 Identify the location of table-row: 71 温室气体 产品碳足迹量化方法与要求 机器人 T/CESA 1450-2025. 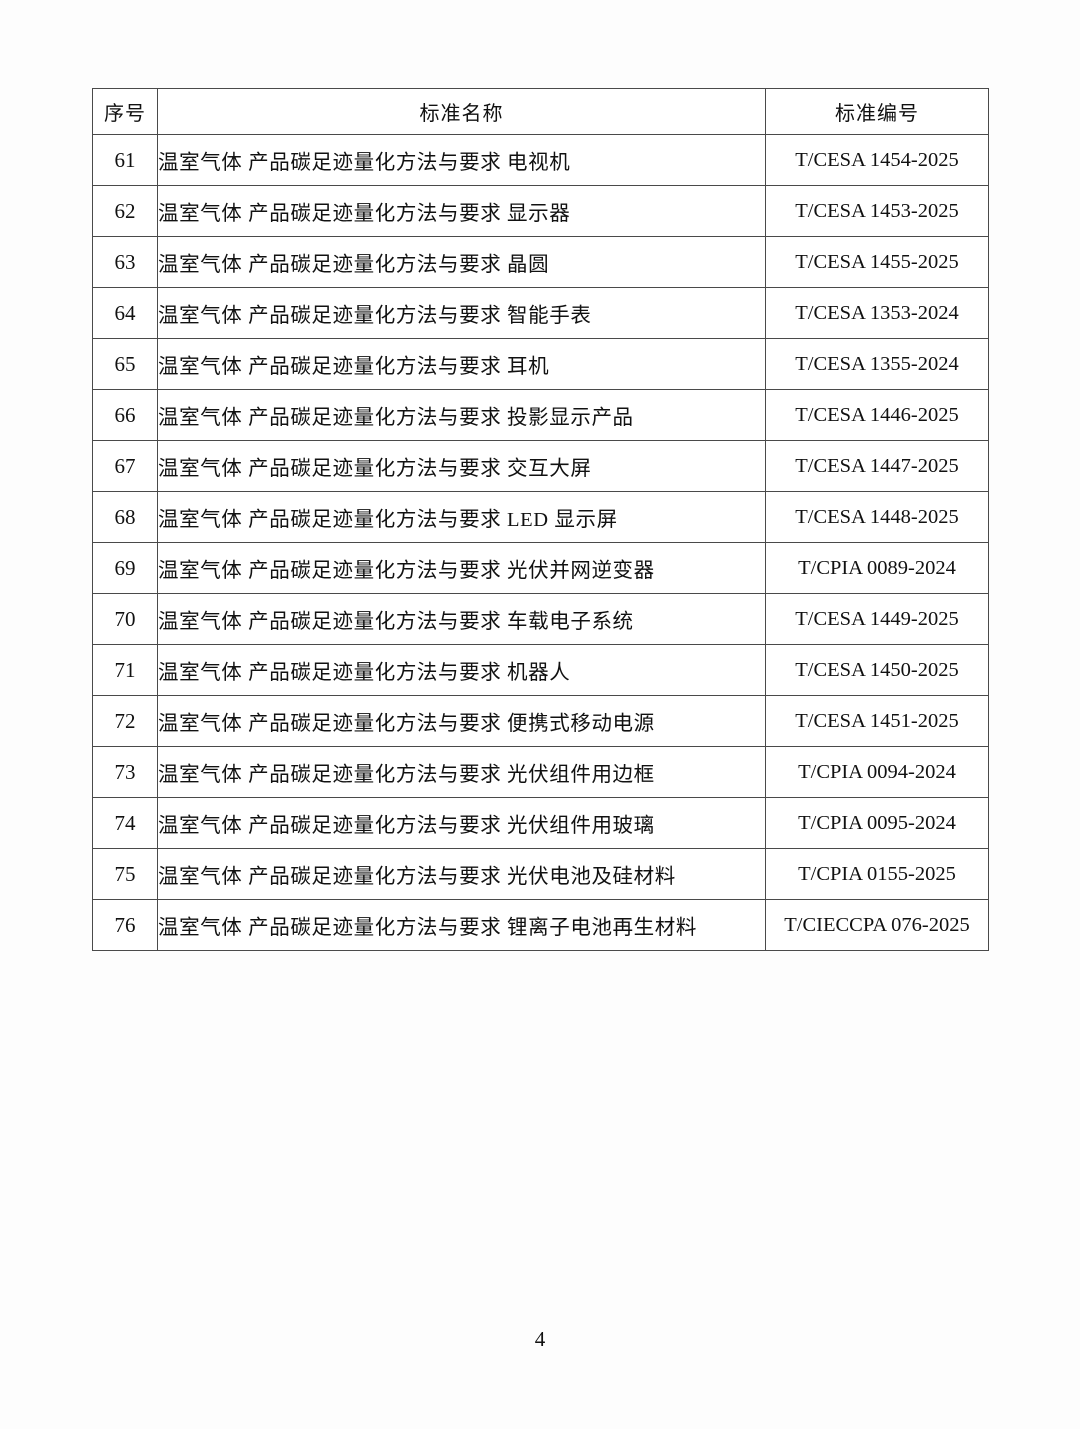
(540, 670).